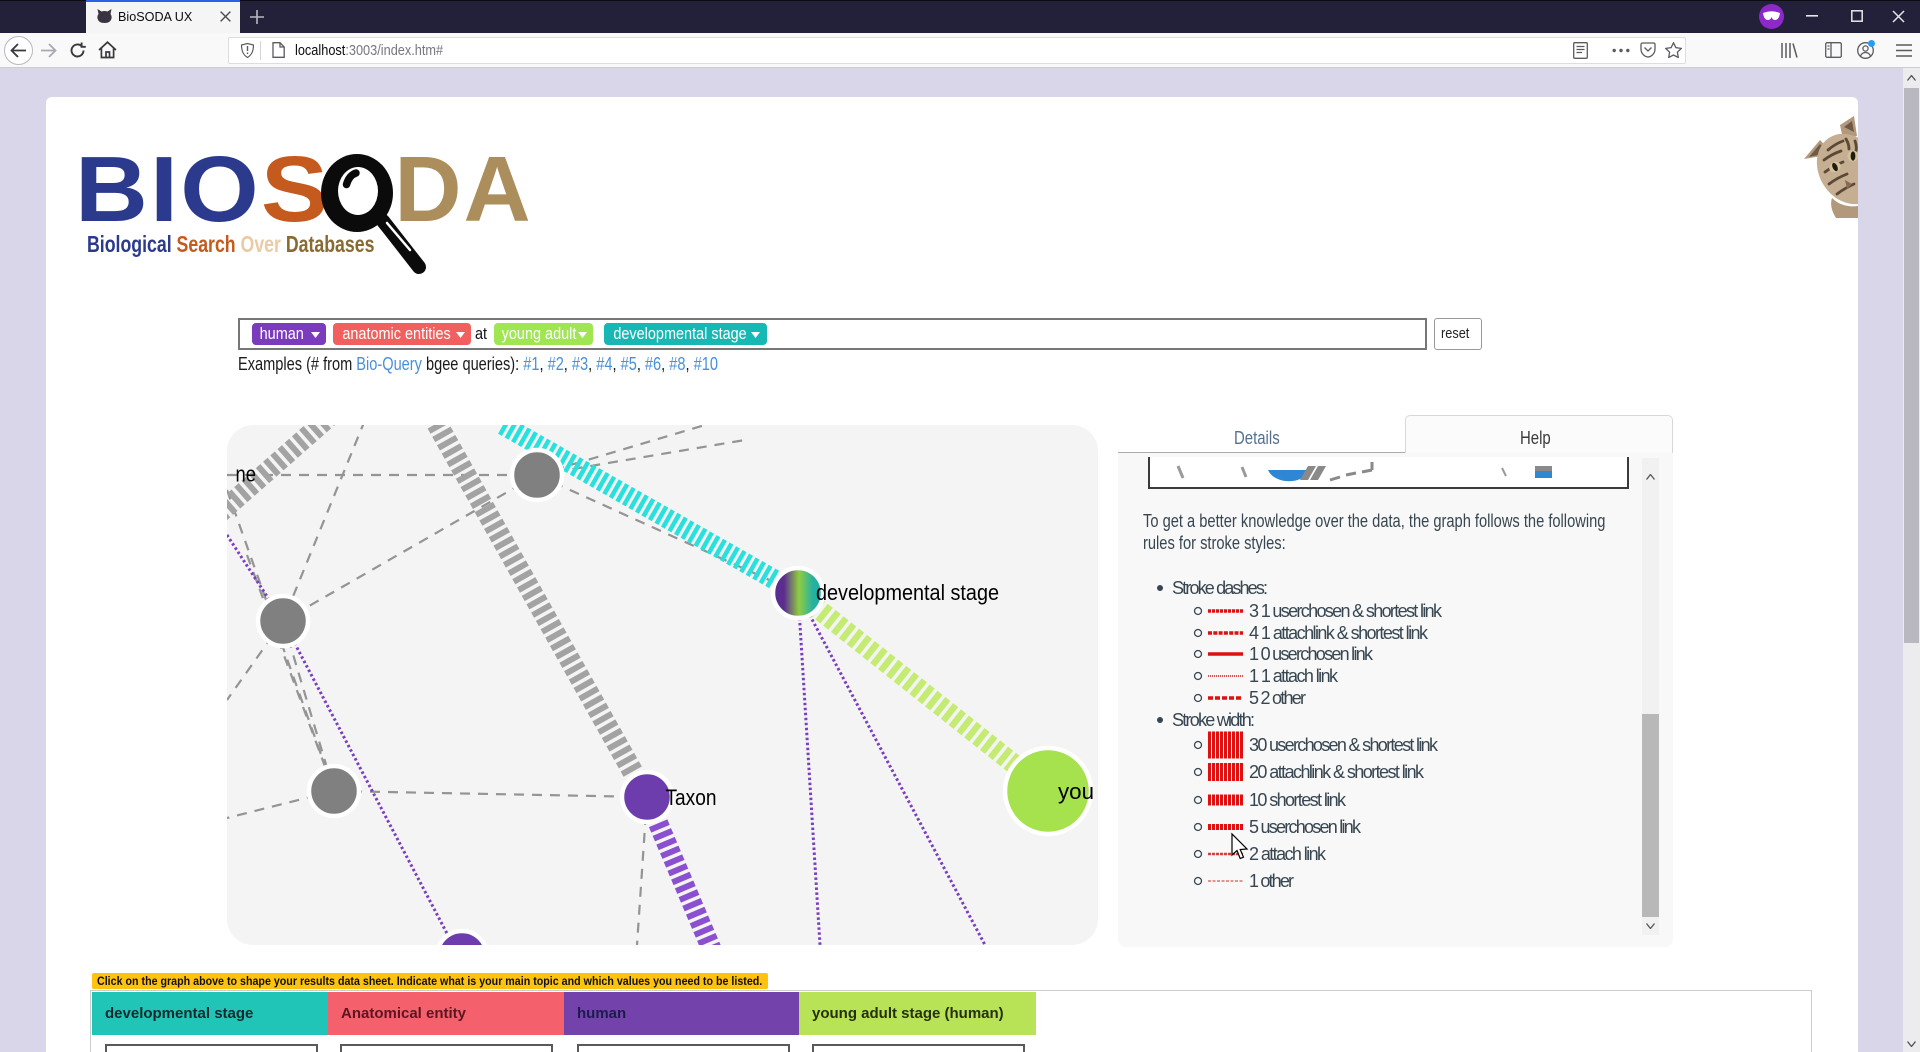 The height and width of the screenshot is (1052, 1920). I want to click on svg-text: 2 attach link, so click(1288, 854).